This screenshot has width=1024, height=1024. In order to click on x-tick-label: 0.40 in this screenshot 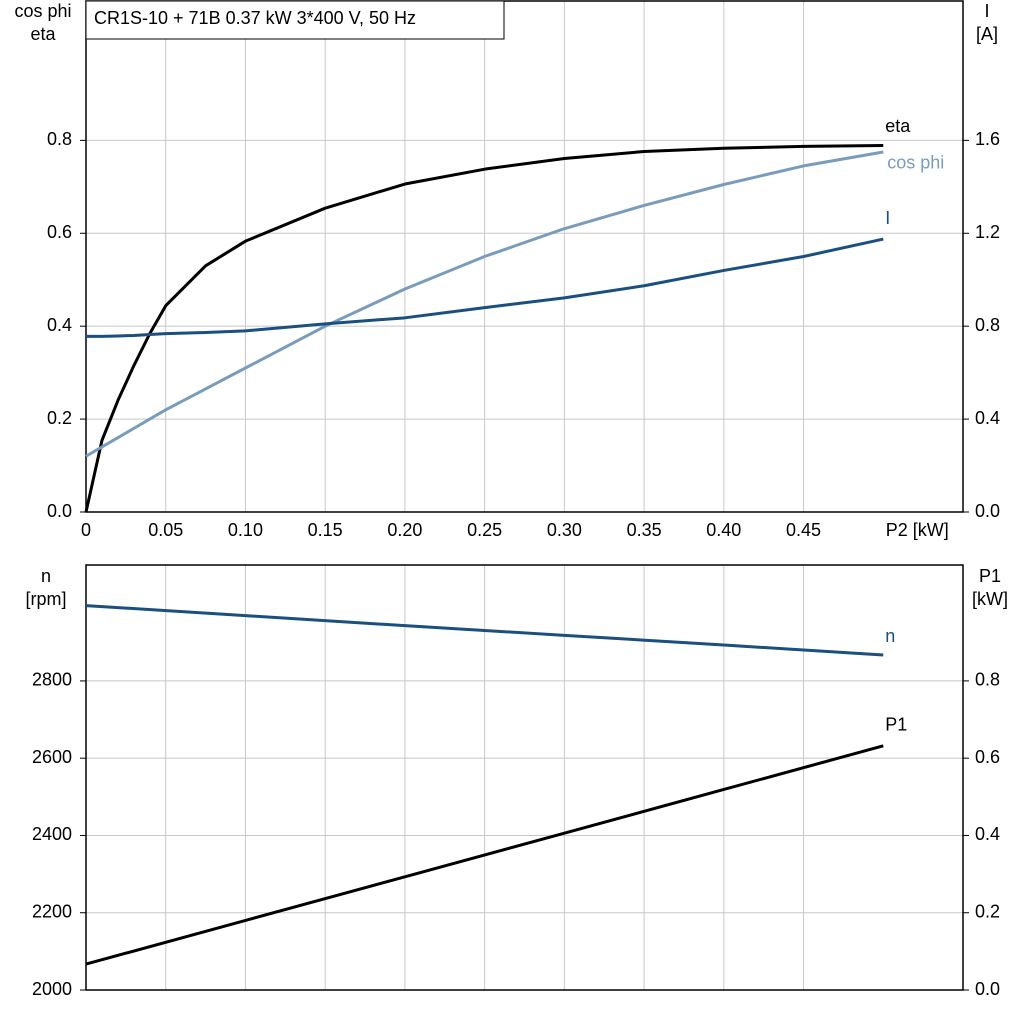, I will do `click(723, 530)`.